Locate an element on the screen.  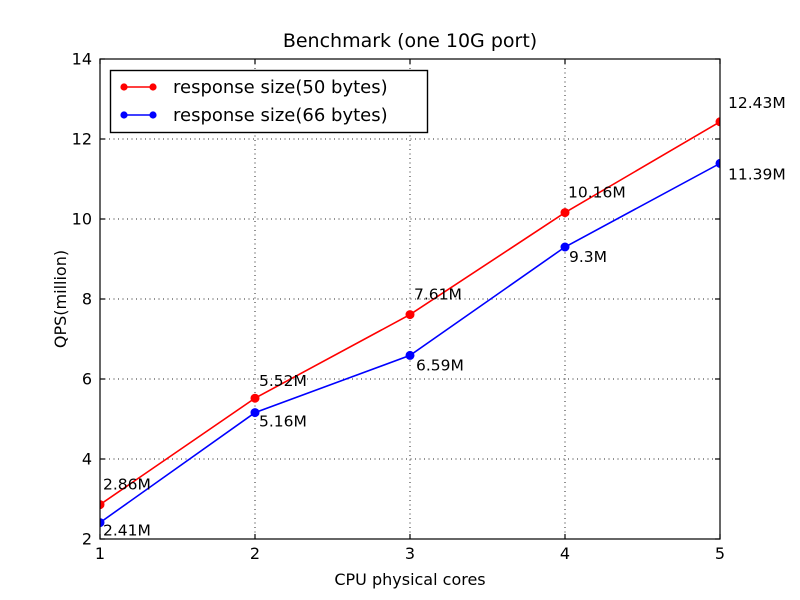
chart-title: Benchmark (one 10G port) is located at coordinates (410, 41).